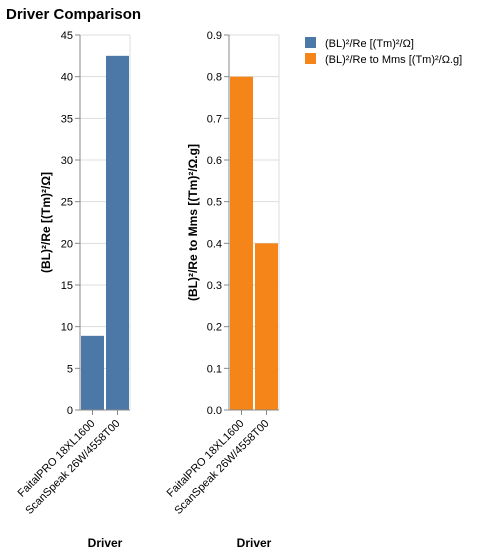 This screenshot has height=557, width=486. What do you see at coordinates (70, 369) in the screenshot?
I see `y-tick-label: 5` at bounding box center [70, 369].